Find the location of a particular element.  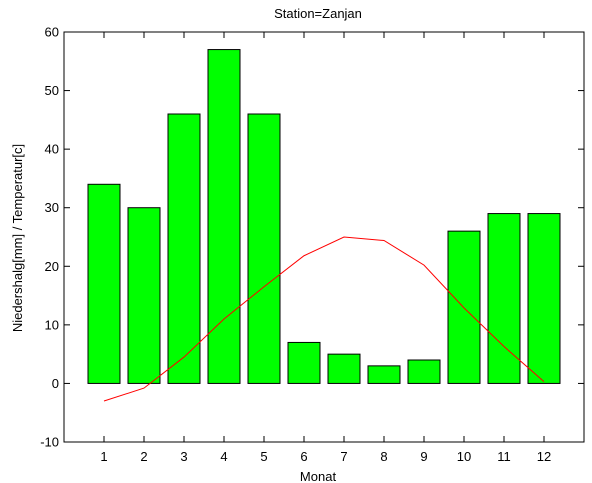

x-tick-label: 12 is located at coordinates (544, 456).